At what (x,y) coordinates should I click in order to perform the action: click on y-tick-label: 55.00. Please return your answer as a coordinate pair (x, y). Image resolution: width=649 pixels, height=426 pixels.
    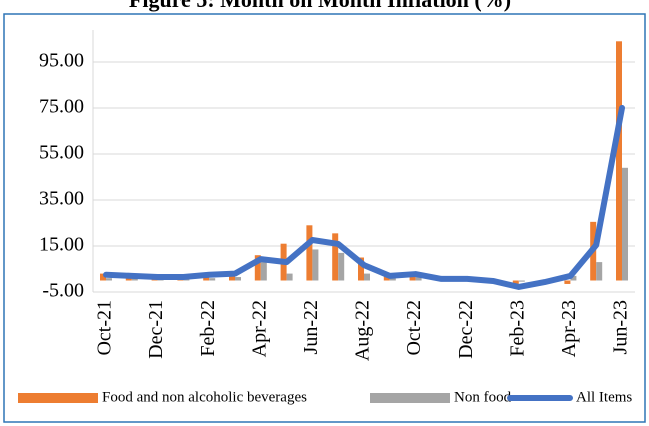
    Looking at the image, I should click on (61, 153).